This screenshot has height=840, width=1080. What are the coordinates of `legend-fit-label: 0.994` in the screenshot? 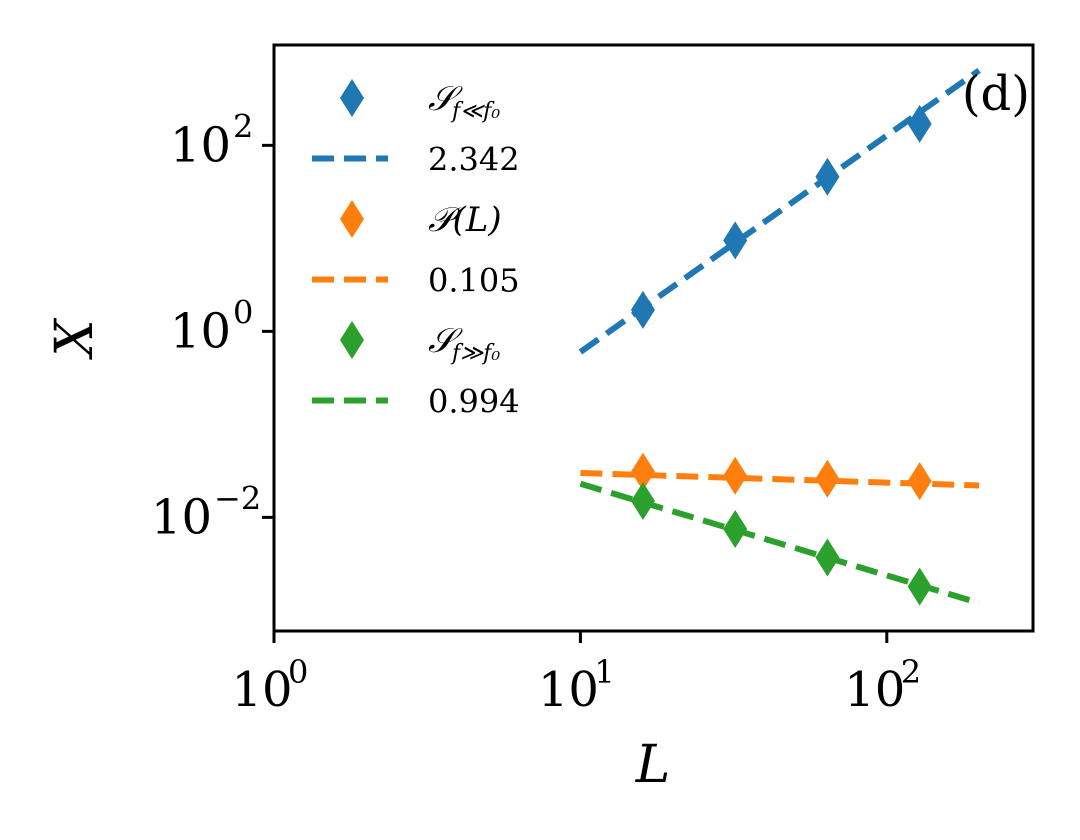 It's located at (474, 402).